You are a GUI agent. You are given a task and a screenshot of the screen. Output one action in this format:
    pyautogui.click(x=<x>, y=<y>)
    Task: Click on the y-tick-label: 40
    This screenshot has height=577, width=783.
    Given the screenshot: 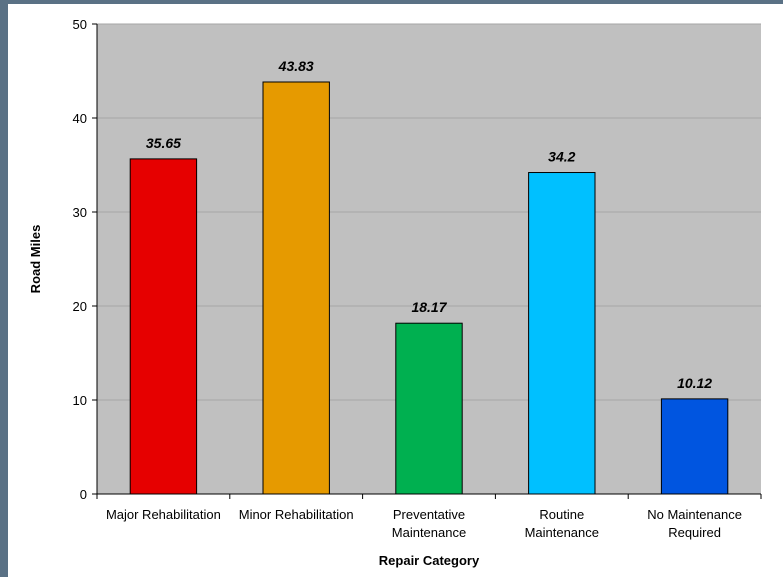 What is the action you would take?
    pyautogui.click(x=80, y=118)
    